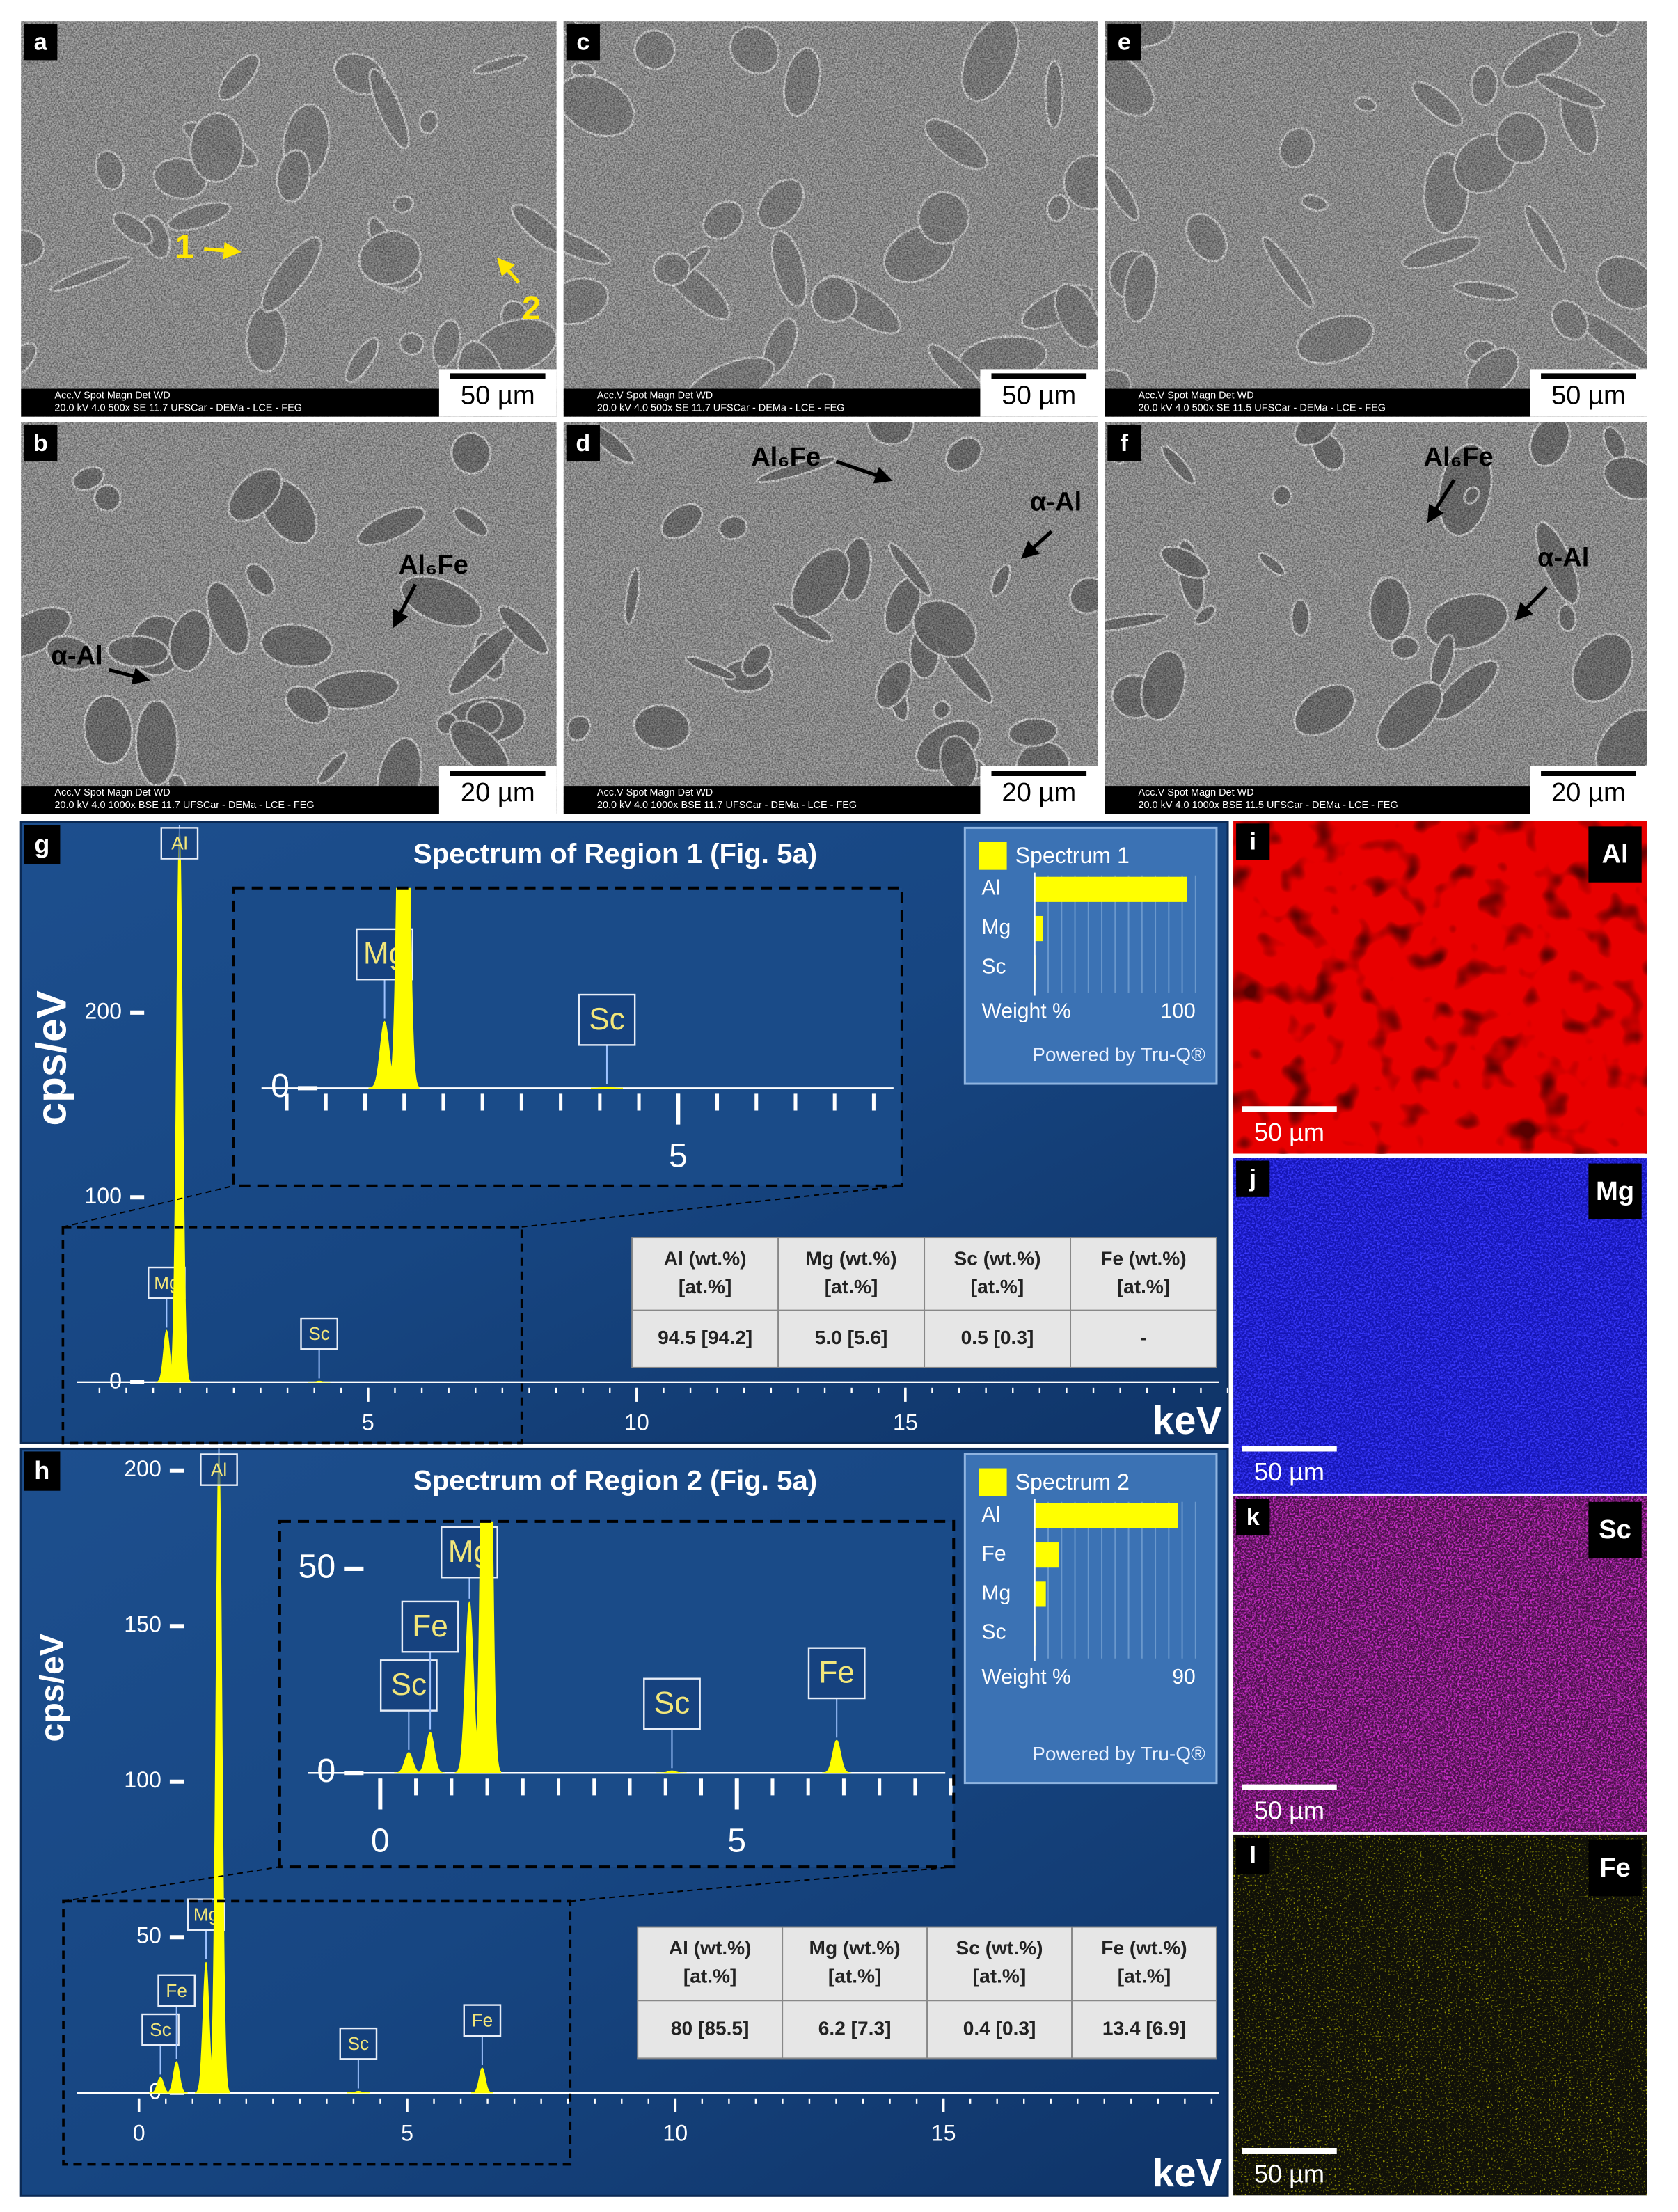  Describe the element at coordinates (1614, 854) in the screenshot. I see `element-label: Al` at that location.